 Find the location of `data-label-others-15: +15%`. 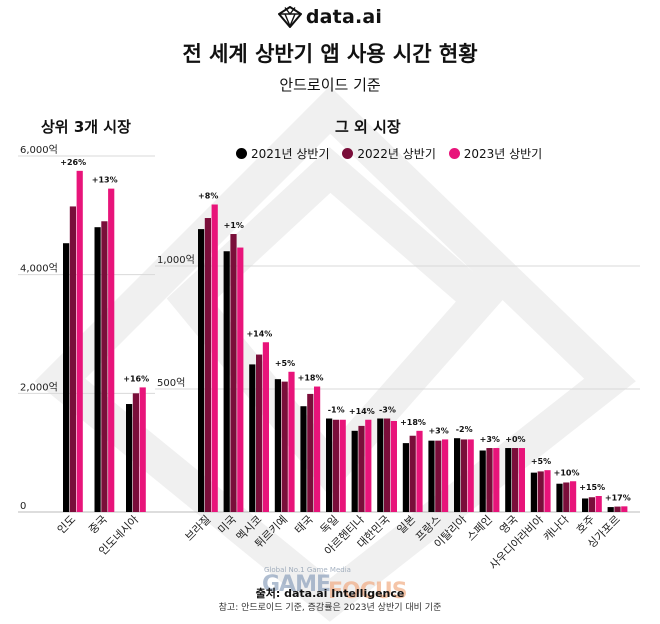

data-label-others-15: +15% is located at coordinates (592, 487).